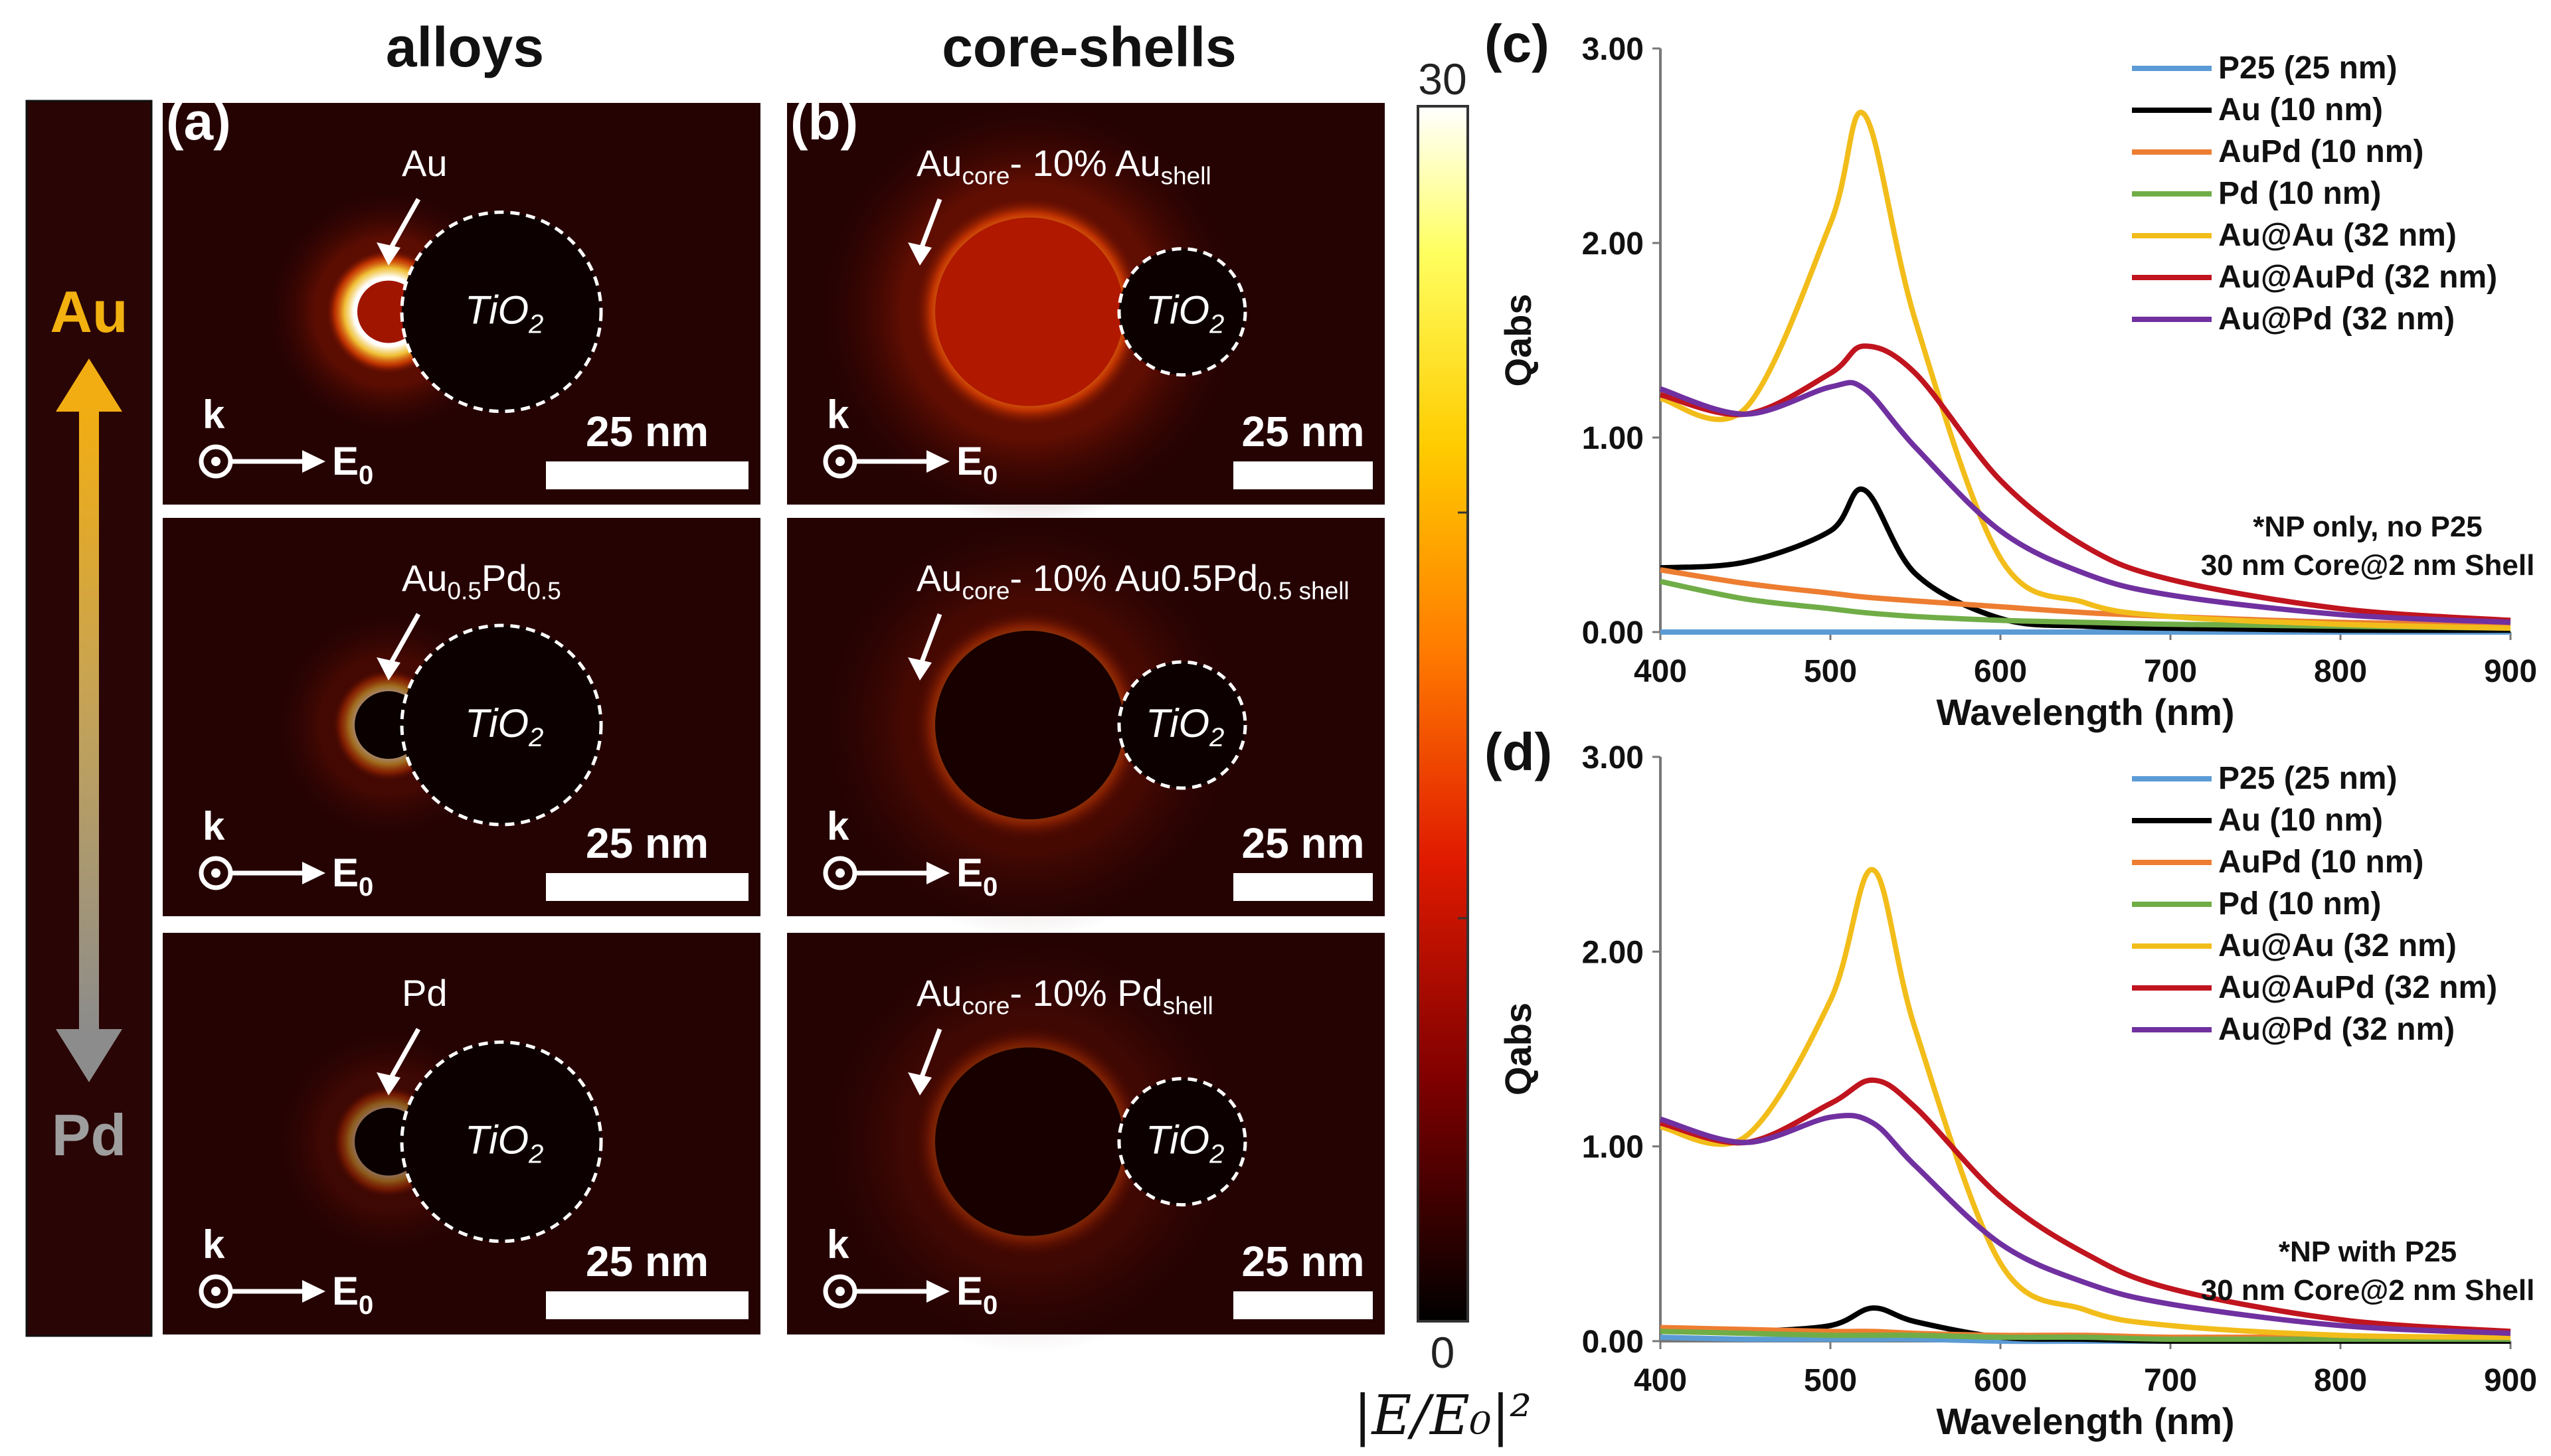  Describe the element at coordinates (2368, 527) in the screenshot. I see `chart-note-line1: *NP only, no P25` at that location.